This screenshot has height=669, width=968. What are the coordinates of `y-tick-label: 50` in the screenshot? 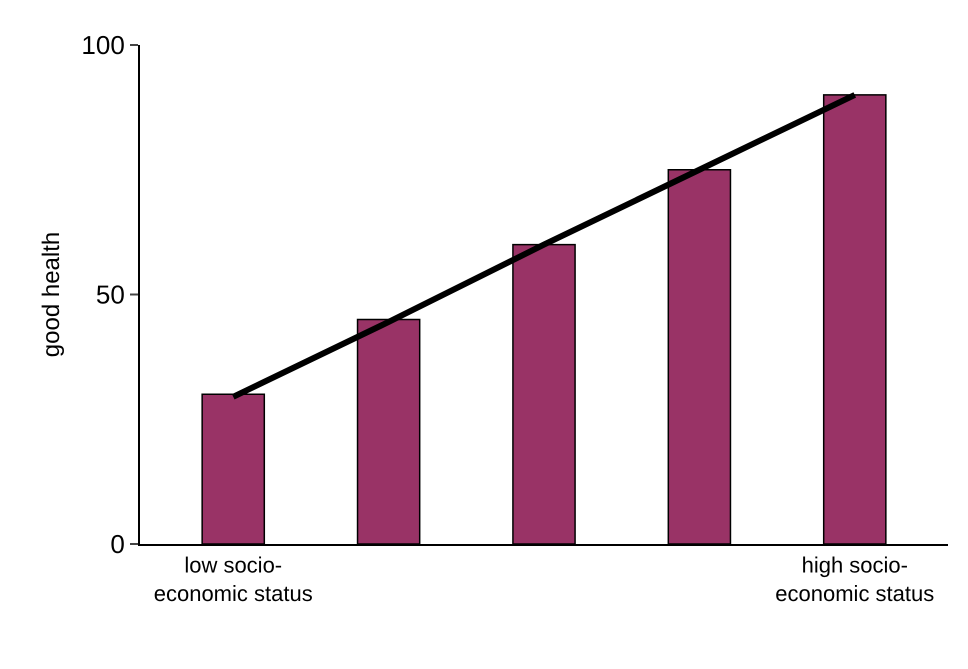 It's located at (110, 295).